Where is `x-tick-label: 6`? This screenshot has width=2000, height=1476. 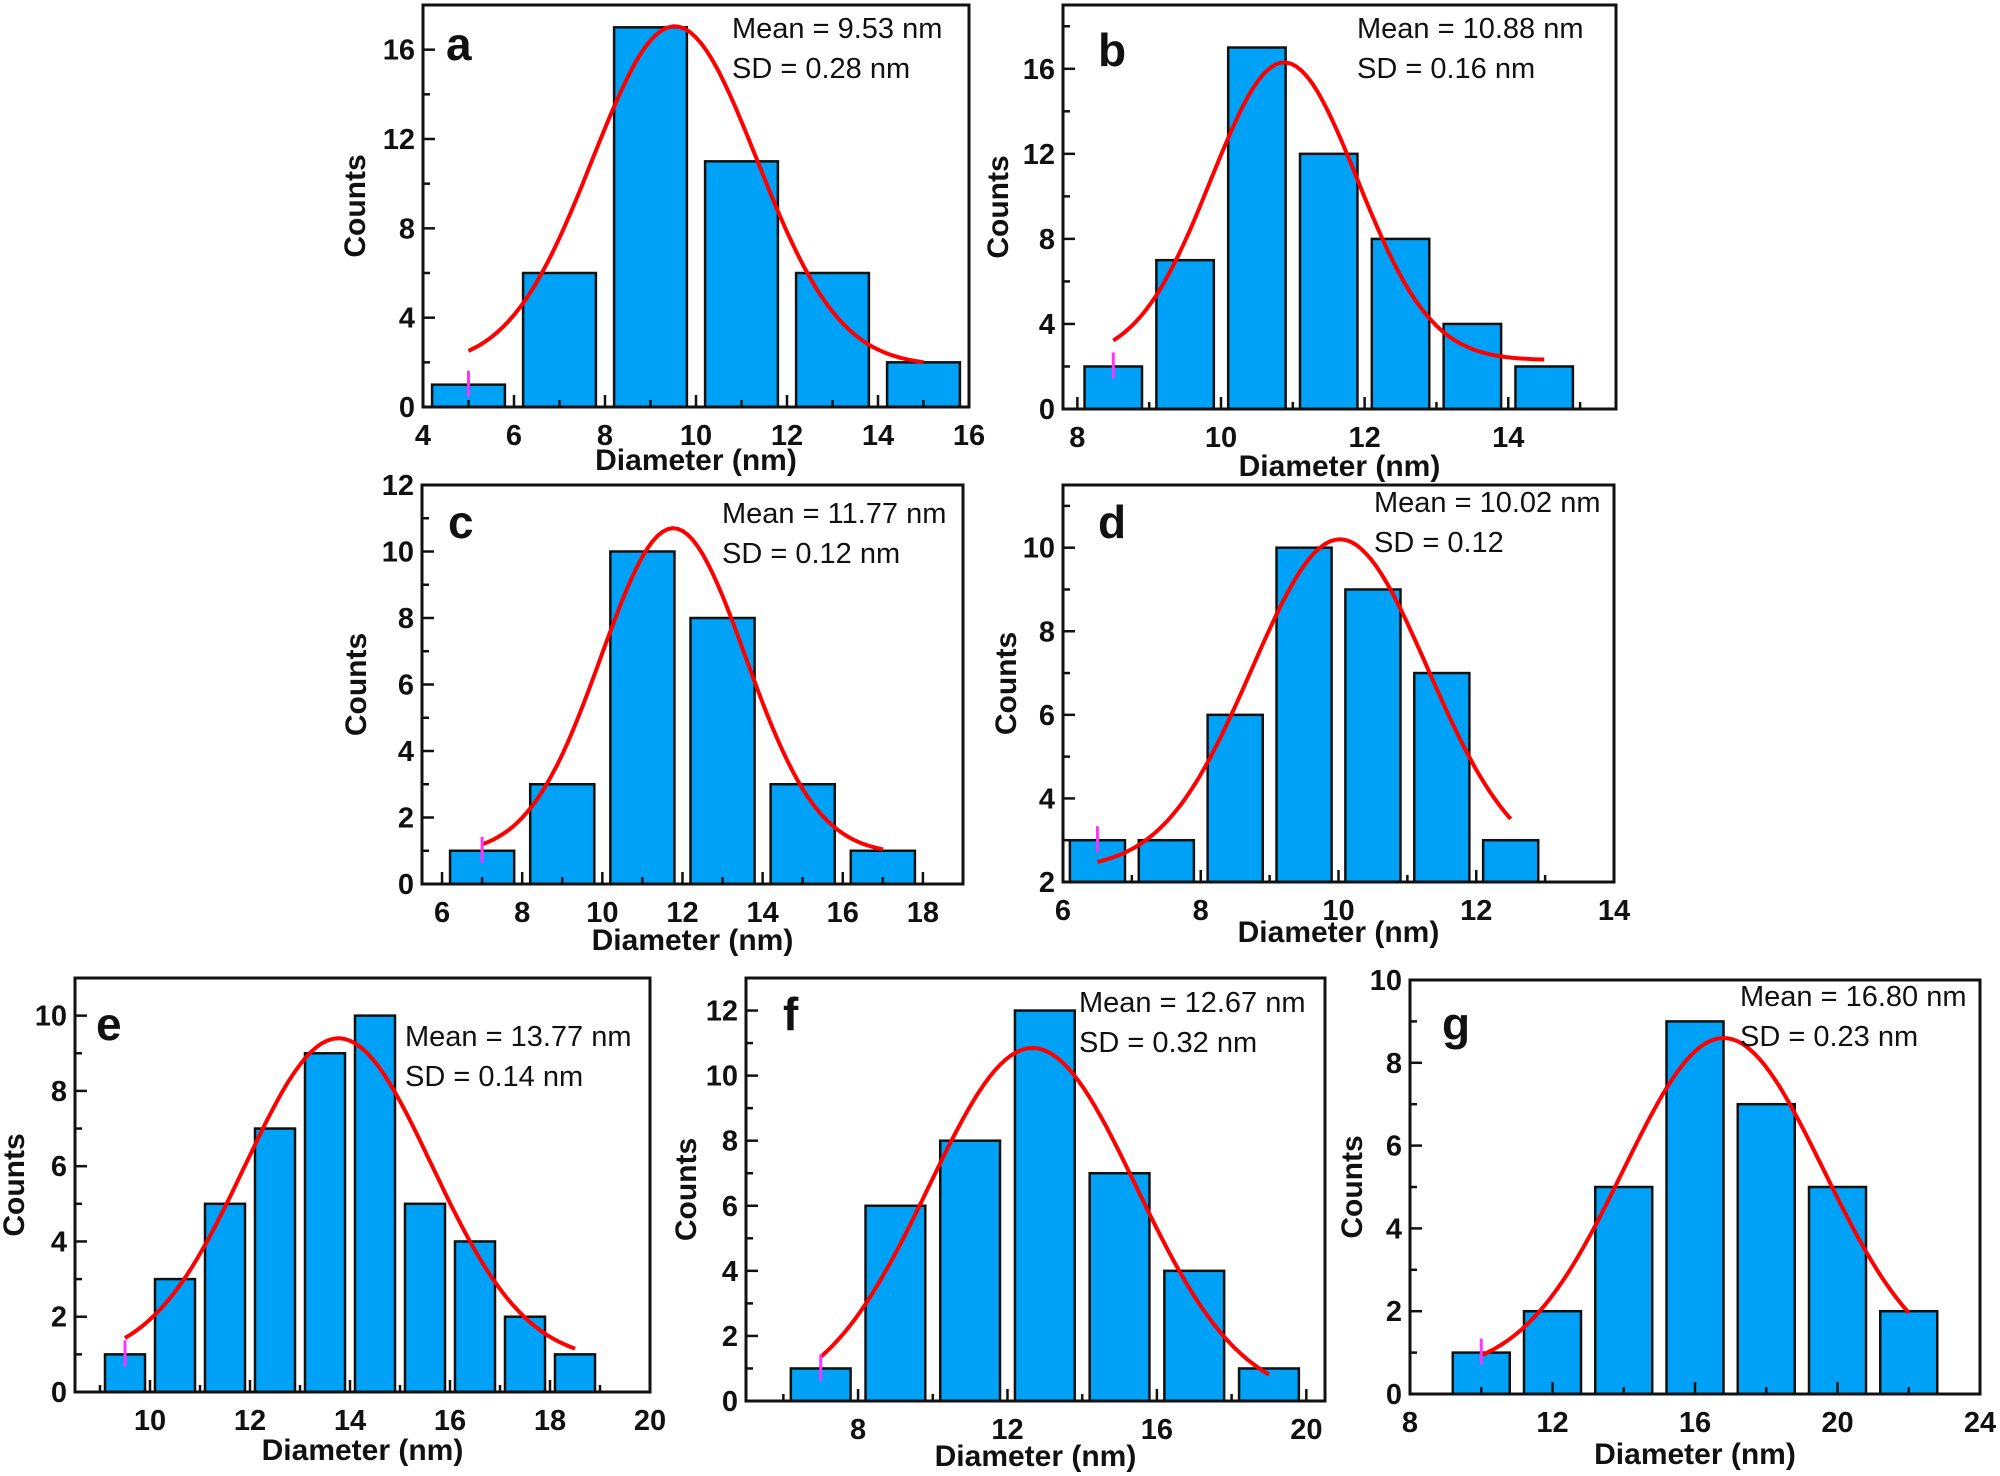 x-tick-label: 6 is located at coordinates (514, 436).